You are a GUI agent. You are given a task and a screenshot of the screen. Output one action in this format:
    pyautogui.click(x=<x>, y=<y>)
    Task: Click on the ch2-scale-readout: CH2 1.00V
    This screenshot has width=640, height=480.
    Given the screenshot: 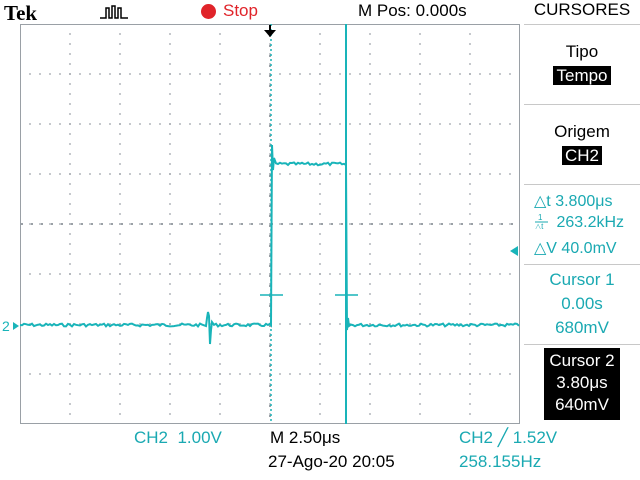 What is the action you would take?
    pyautogui.click(x=178, y=437)
    